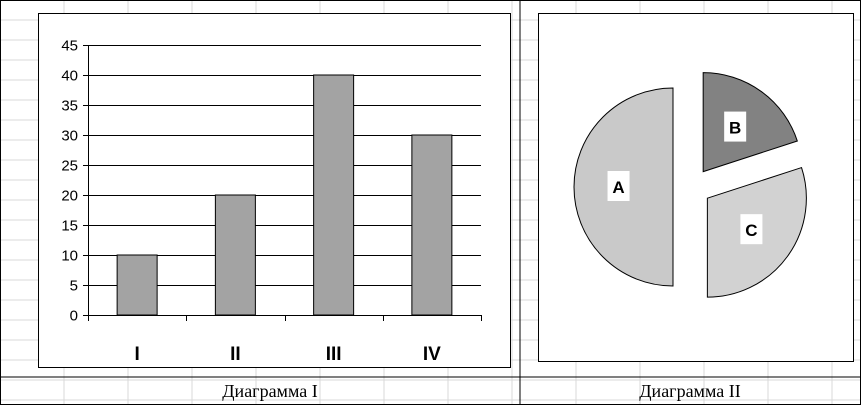 This screenshot has width=861, height=405. I want to click on y-tick-label: 25, so click(69, 166).